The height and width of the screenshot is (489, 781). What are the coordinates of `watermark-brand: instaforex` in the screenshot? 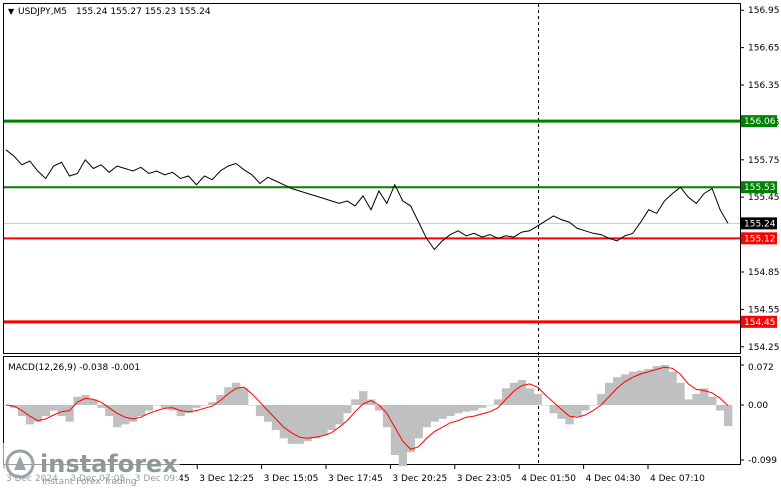 It's located at (109, 464).